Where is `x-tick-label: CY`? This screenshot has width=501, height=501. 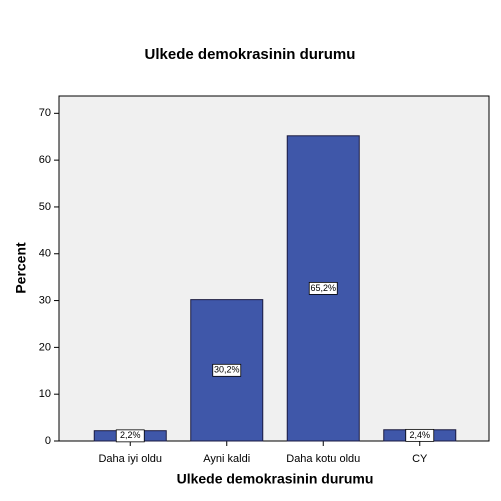
x-tick-label: CY is located at coordinates (420, 459).